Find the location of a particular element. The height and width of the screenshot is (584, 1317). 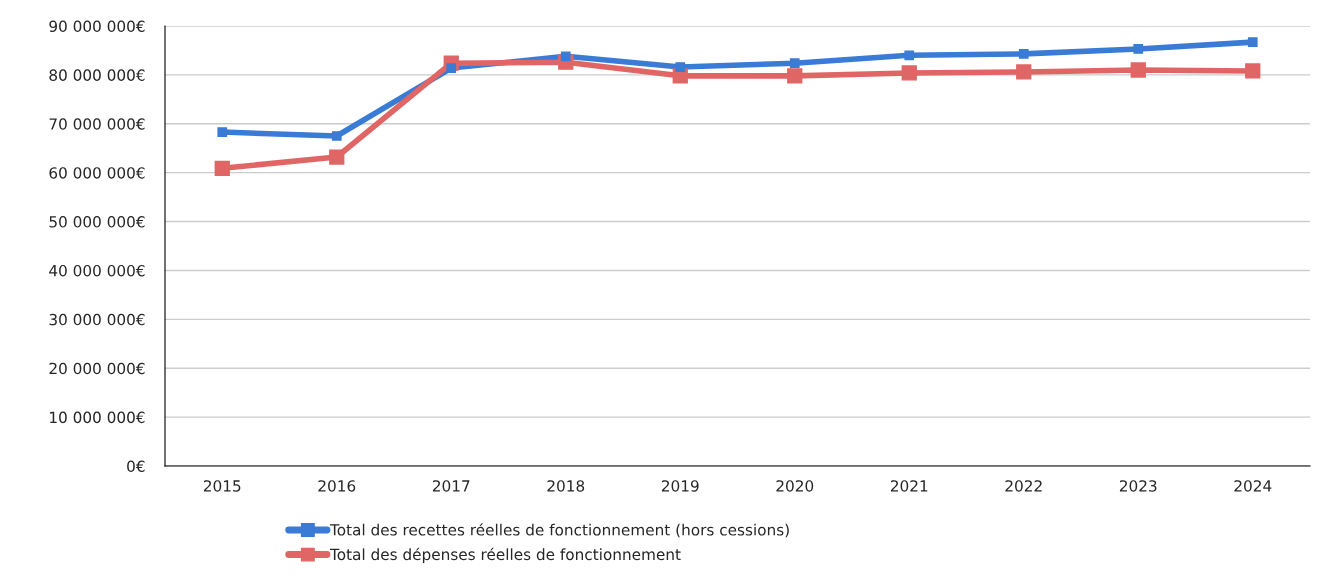

y-tick-label: 10 000 000€ is located at coordinates (97, 417).